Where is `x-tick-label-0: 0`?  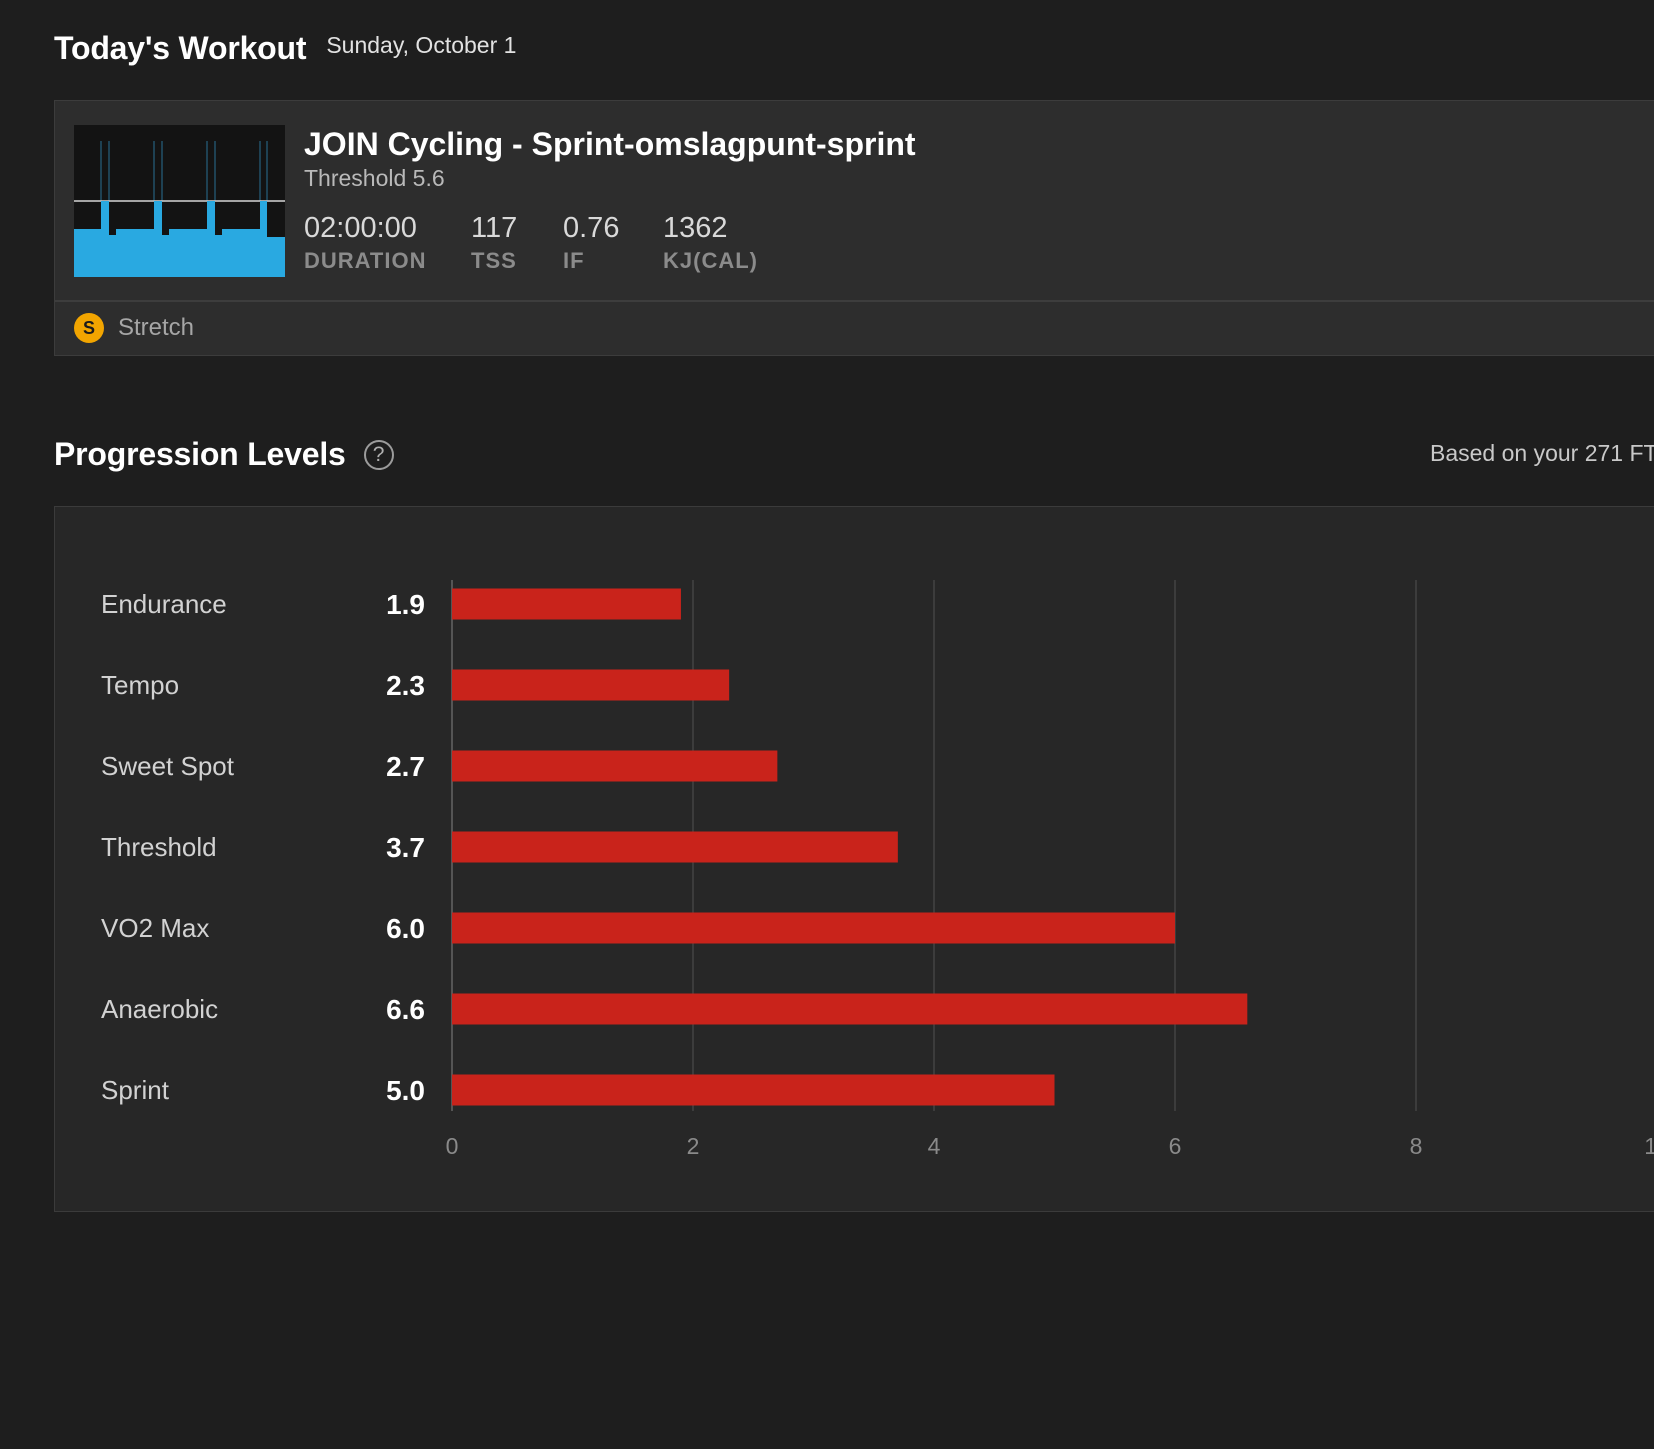 x-tick-label-0: 0 is located at coordinates (452, 1146).